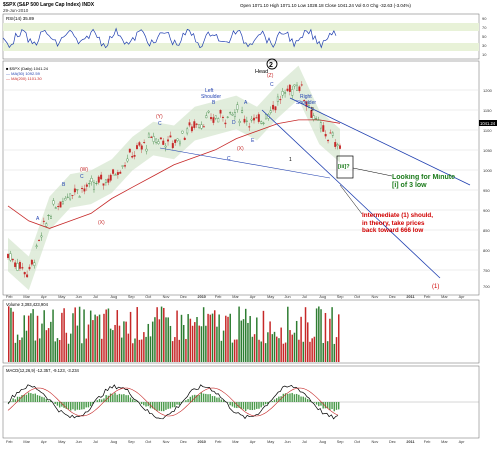 This screenshot has width=500, height=455. Describe the element at coordinates (270, 76) in the screenshot. I see `annot-head-z: (Z)` at that location.